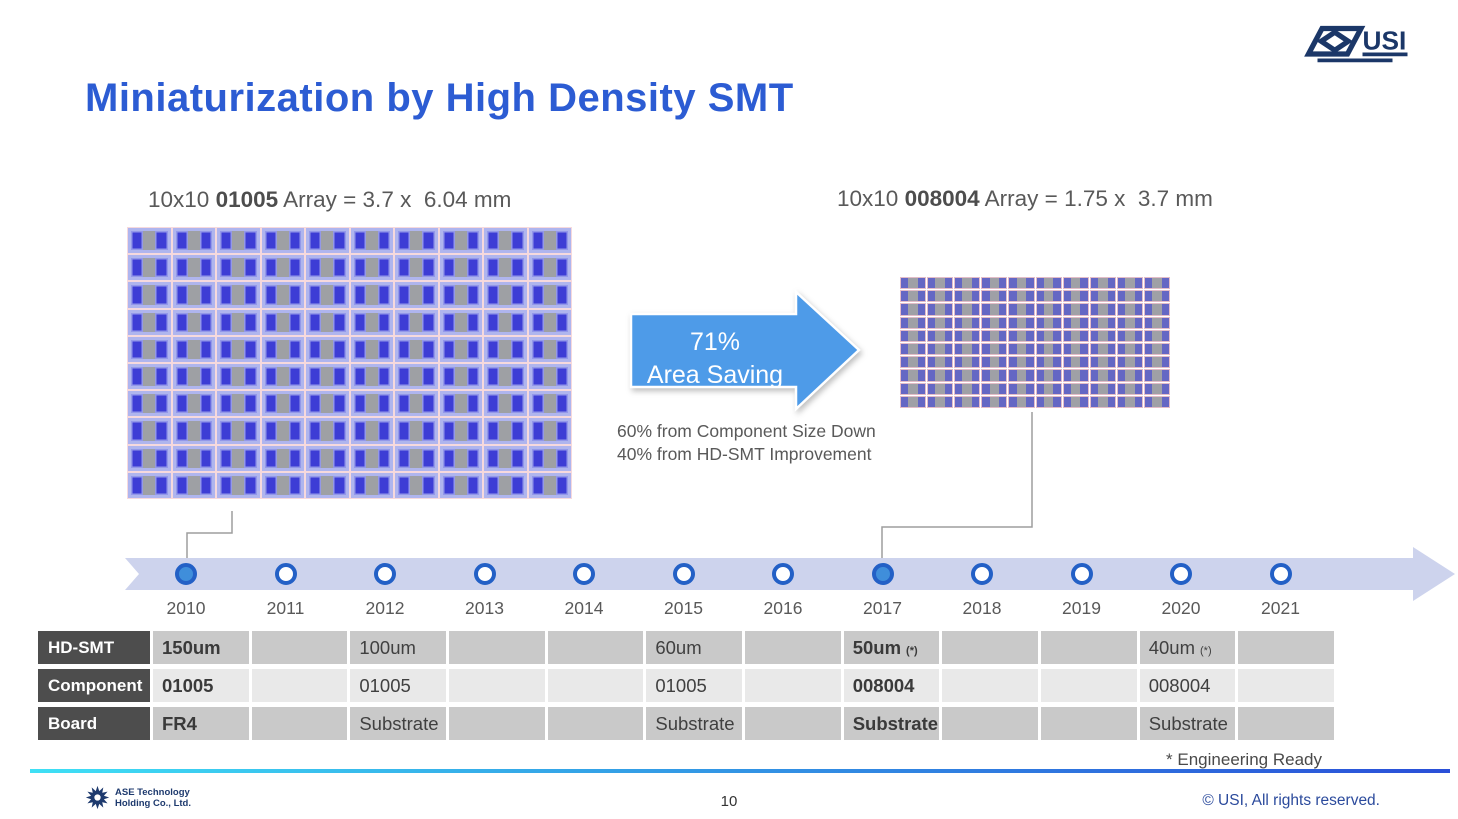 This screenshot has width=1458, height=819. Describe the element at coordinates (94, 723) in the screenshot. I see `row-header: Board` at that location.